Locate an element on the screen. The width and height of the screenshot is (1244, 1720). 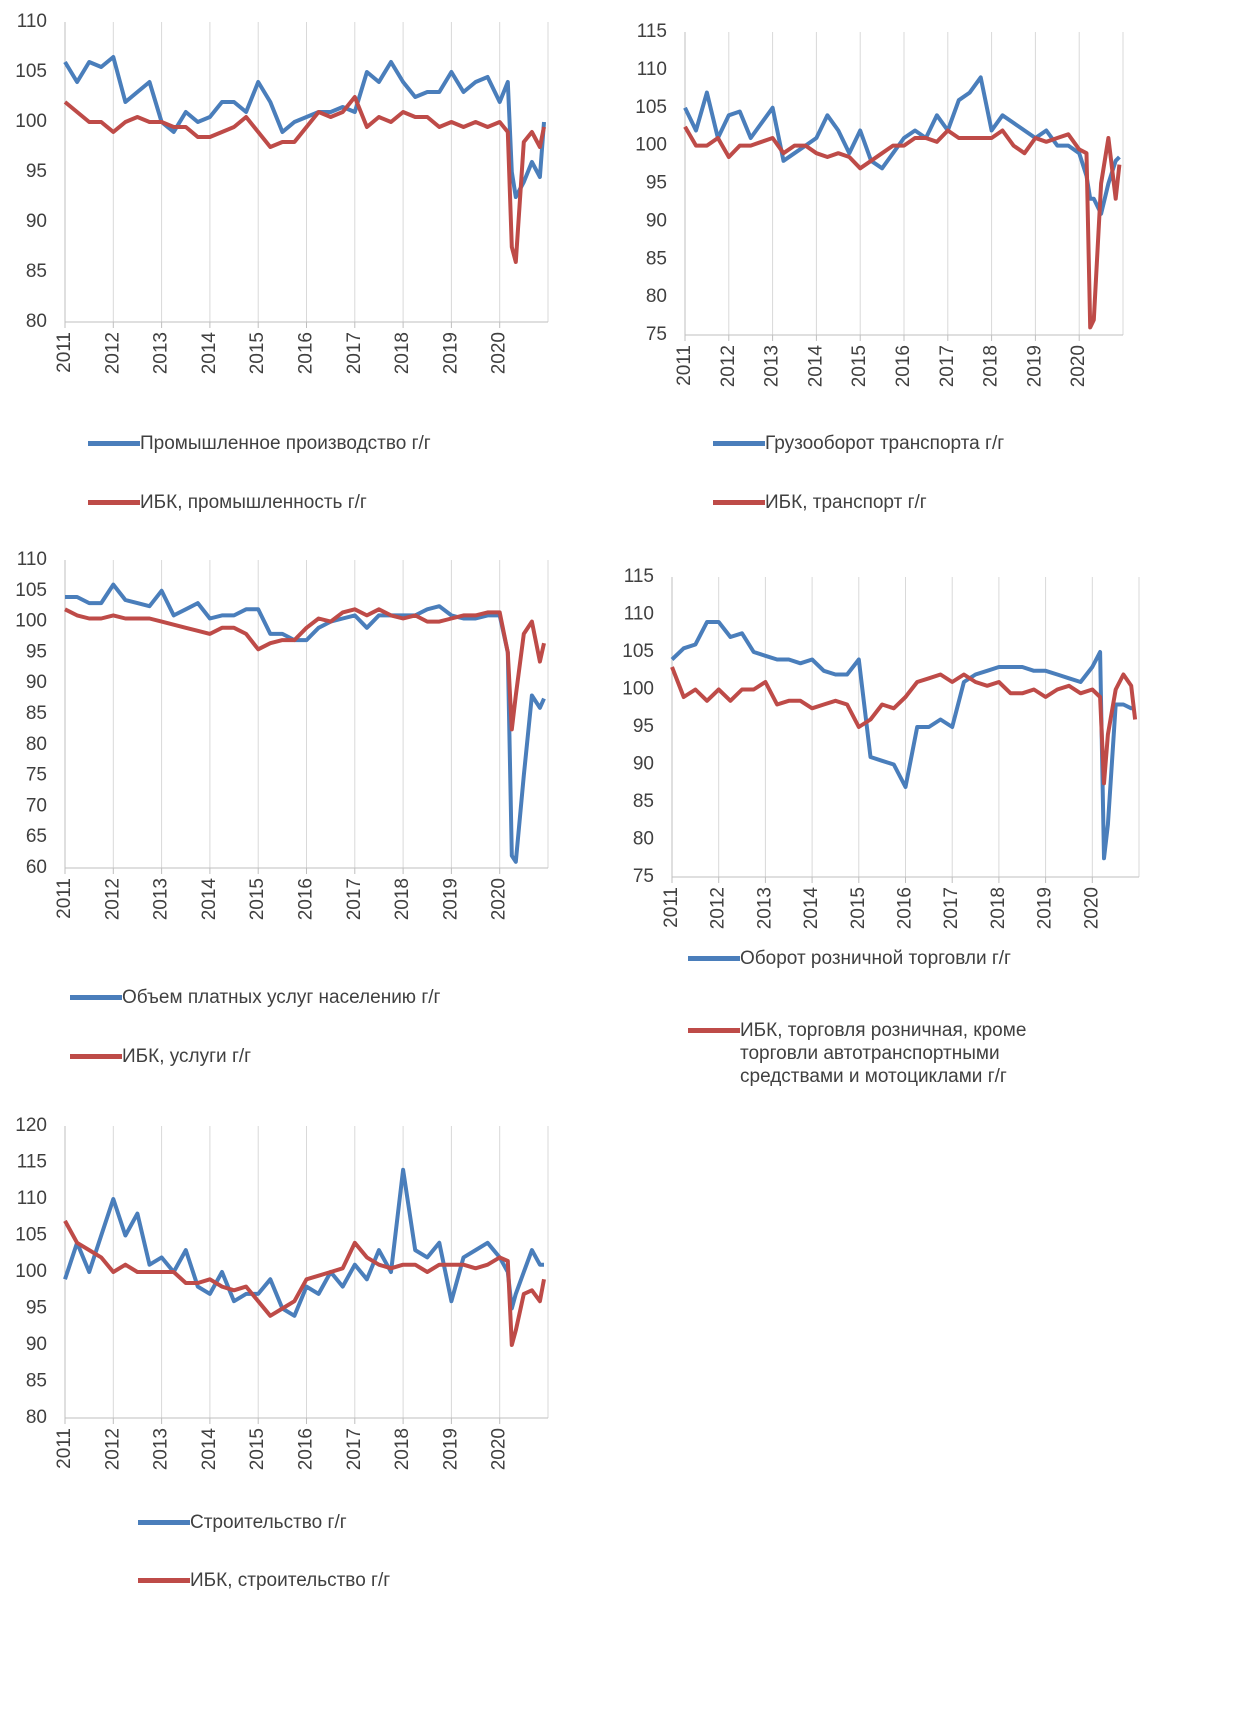
legend-item: Объем платных услуг населению г/г is located at coordinates (300, 997).